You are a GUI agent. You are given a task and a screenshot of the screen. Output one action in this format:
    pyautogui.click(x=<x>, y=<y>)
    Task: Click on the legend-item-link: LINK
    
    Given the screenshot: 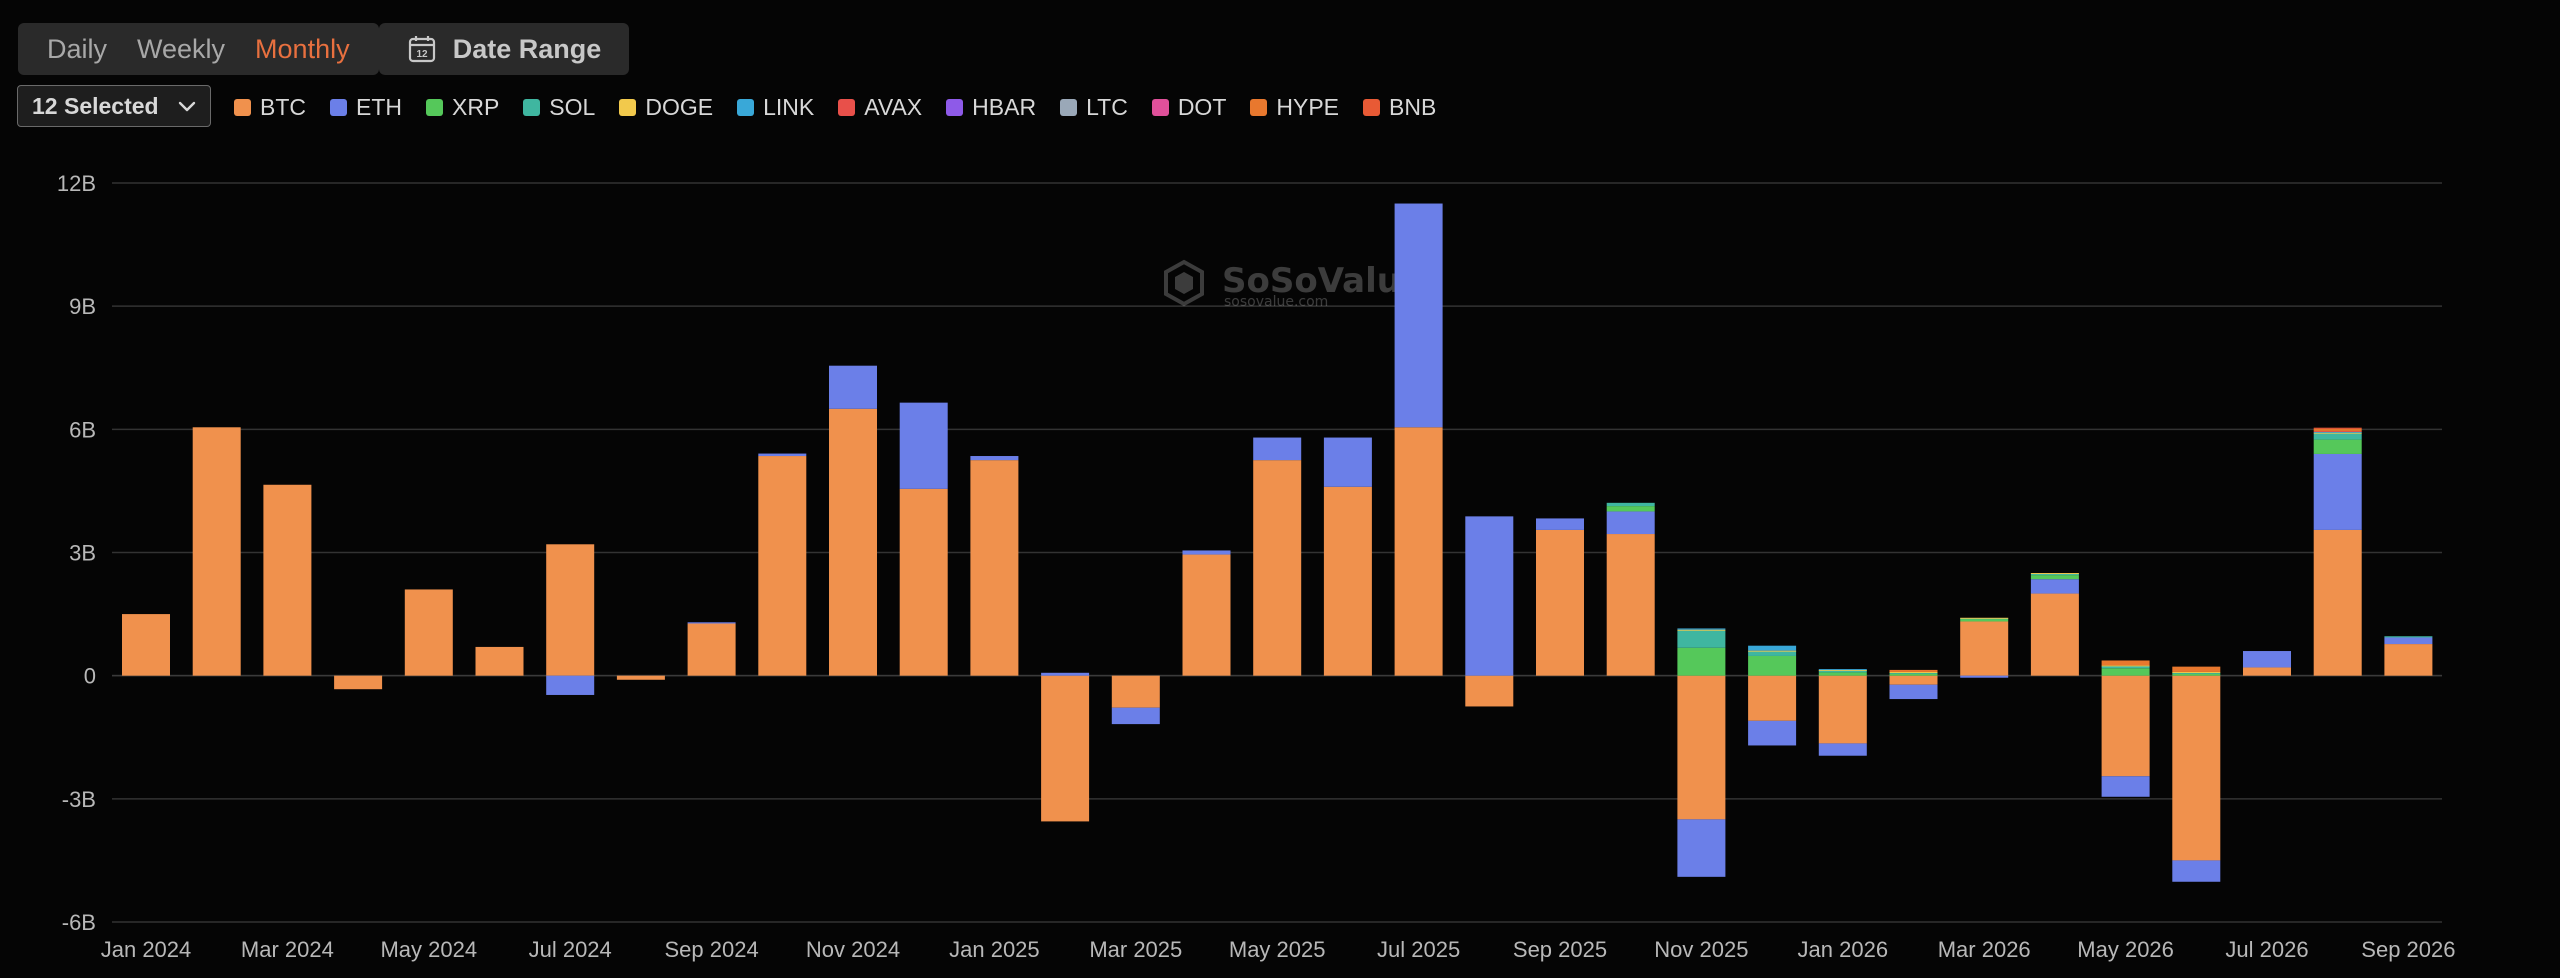 What is the action you would take?
    pyautogui.click(x=775, y=107)
    